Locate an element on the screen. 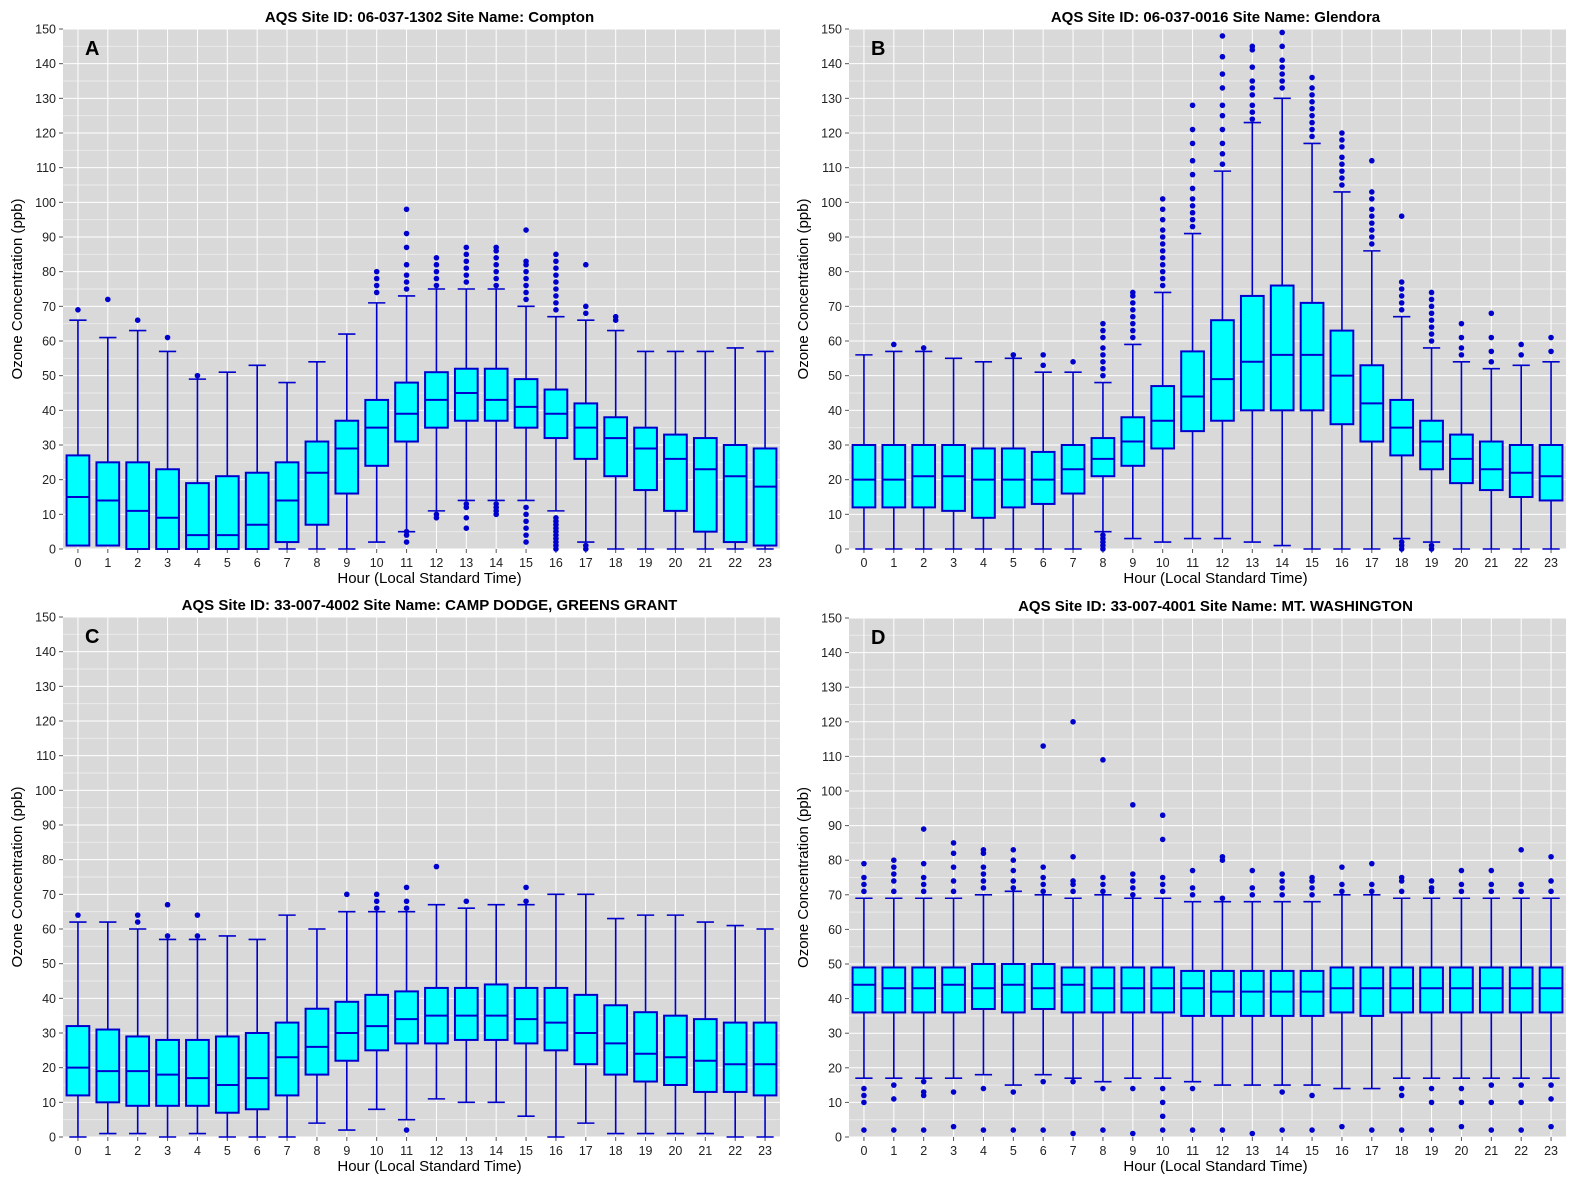 The height and width of the screenshot is (1195, 1587). y-tick-label: 80 is located at coordinates (835, 272).